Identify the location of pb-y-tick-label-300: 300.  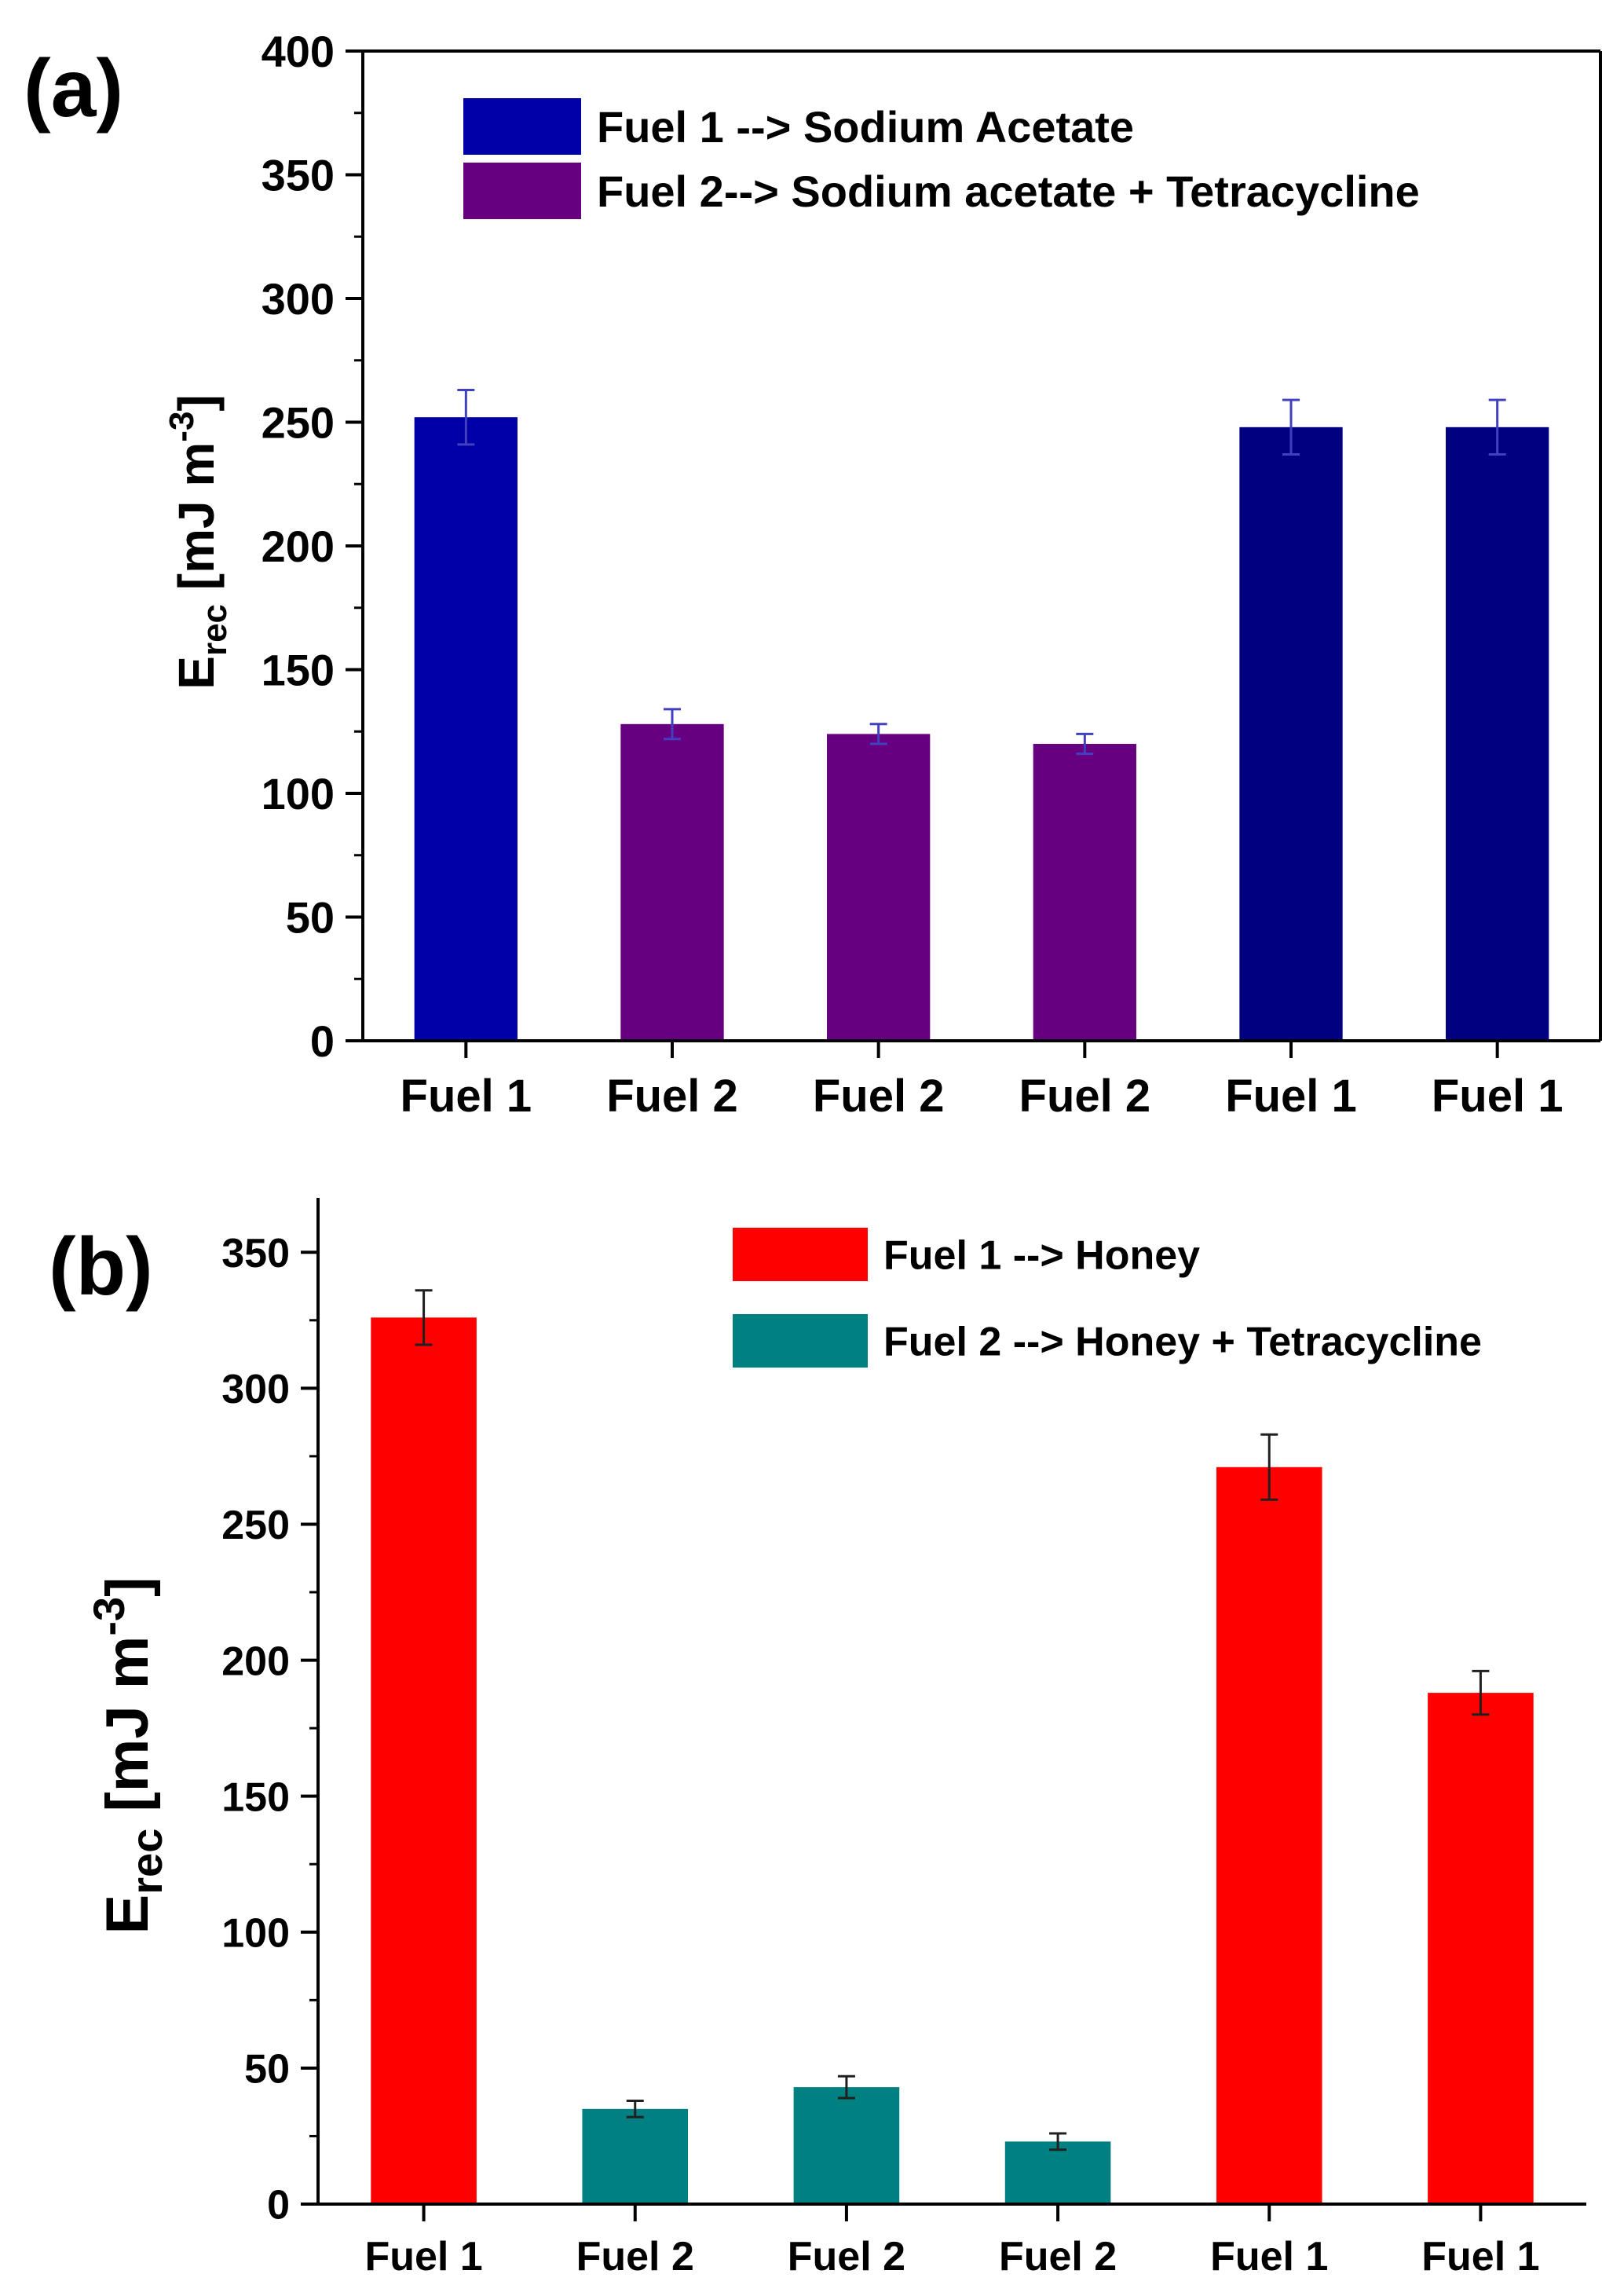
(255, 1389).